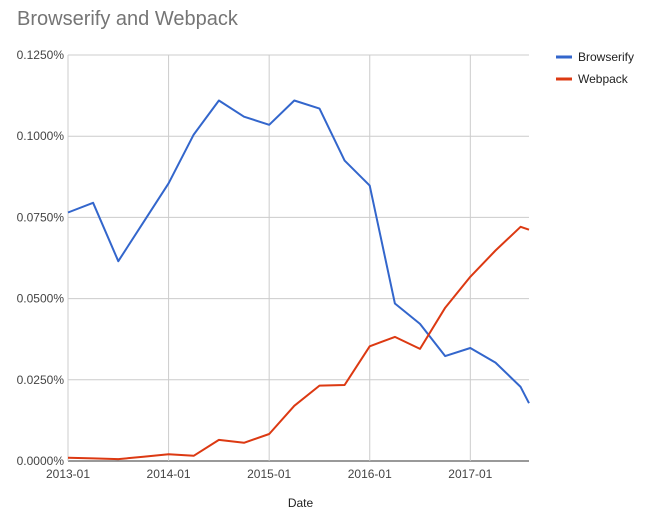  Describe the element at coordinates (41, 461) in the screenshot. I see `y-tick-label: 0.0000%` at that location.